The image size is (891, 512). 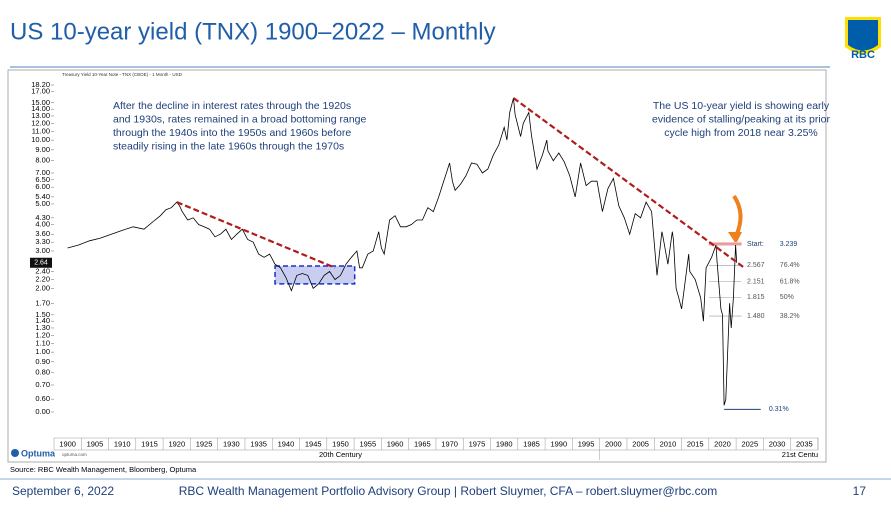 What do you see at coordinates (779, 409) in the screenshot?
I see `low-label: 0.31%` at bounding box center [779, 409].